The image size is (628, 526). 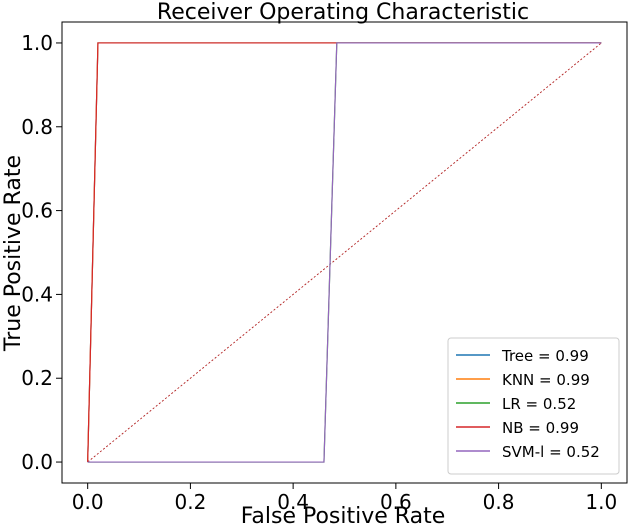 What do you see at coordinates (545, 356) in the screenshot?
I see `legend-entry: Tree = 0.99` at bounding box center [545, 356].